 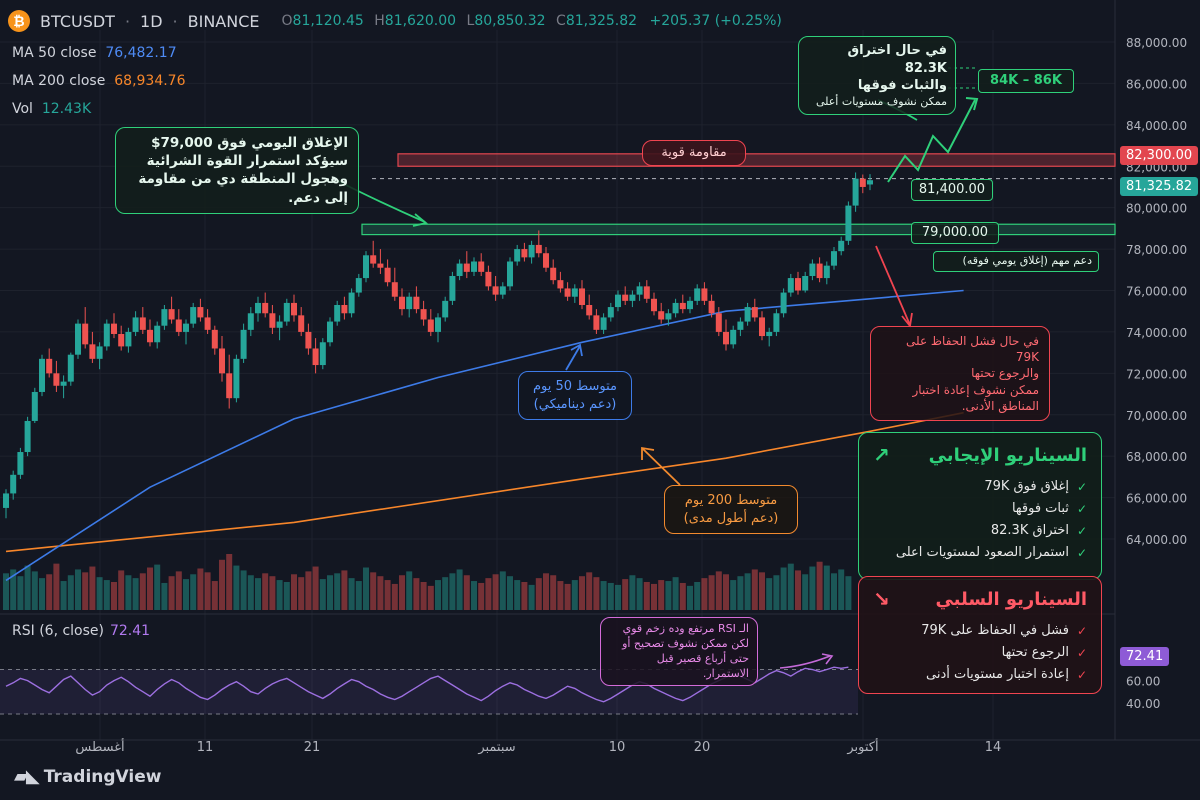 What do you see at coordinates (573, 358) in the screenshot?
I see `arrow-ma50` at bounding box center [573, 358].